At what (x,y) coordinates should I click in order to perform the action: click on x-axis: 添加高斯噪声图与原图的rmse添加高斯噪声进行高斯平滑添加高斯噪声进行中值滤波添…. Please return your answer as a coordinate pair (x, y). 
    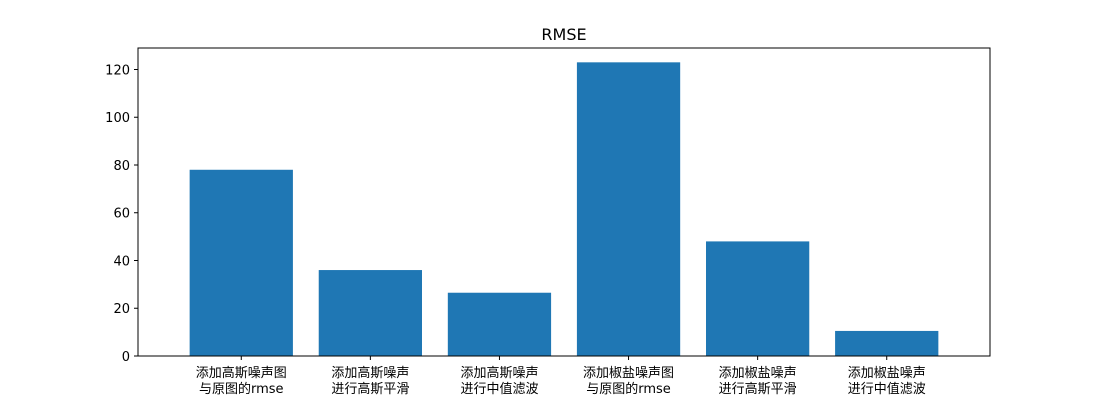
    Looking at the image, I should click on (561, 376).